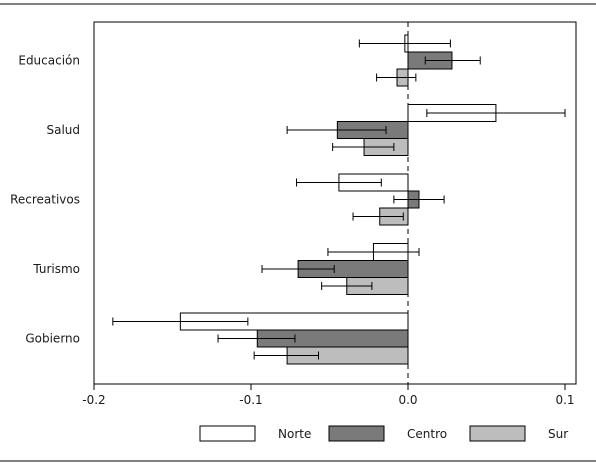 The width and height of the screenshot is (596, 467). I want to click on category-label: Recreativos, so click(45, 200).